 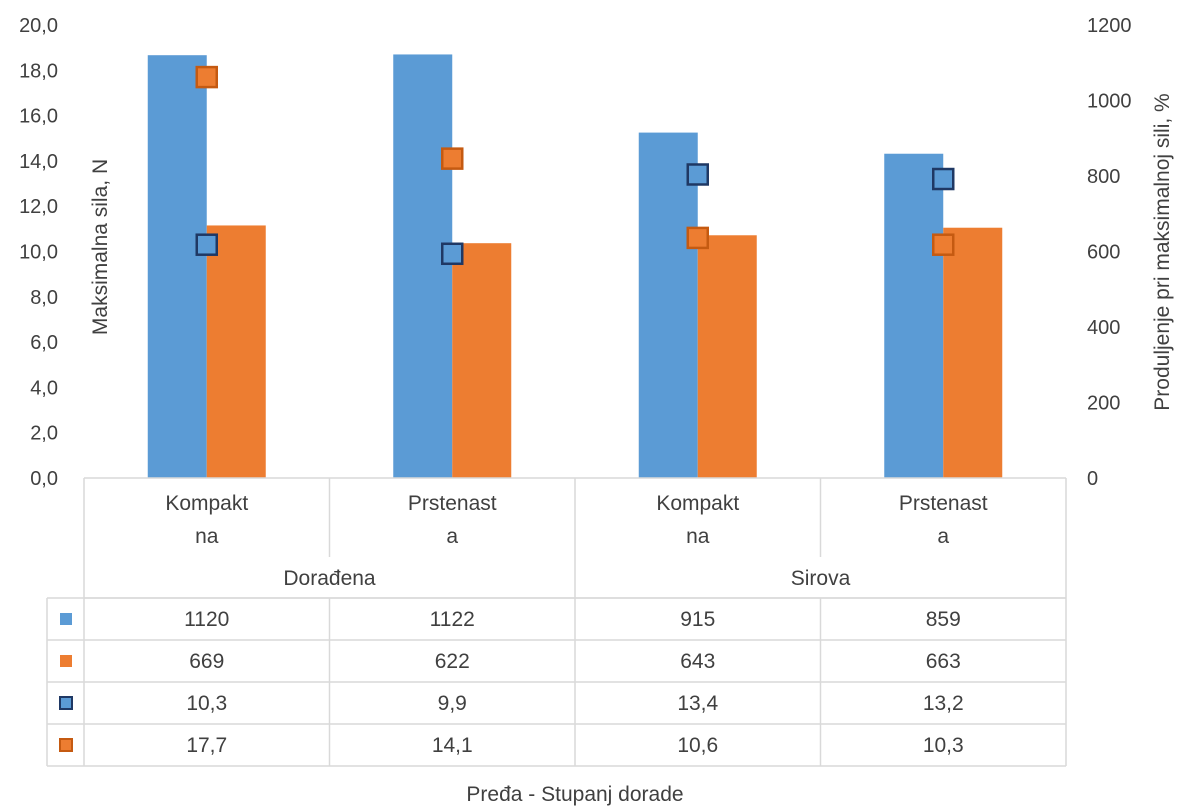 What do you see at coordinates (1109, 102) in the screenshot?
I see `right-tick-label: 1000` at bounding box center [1109, 102].